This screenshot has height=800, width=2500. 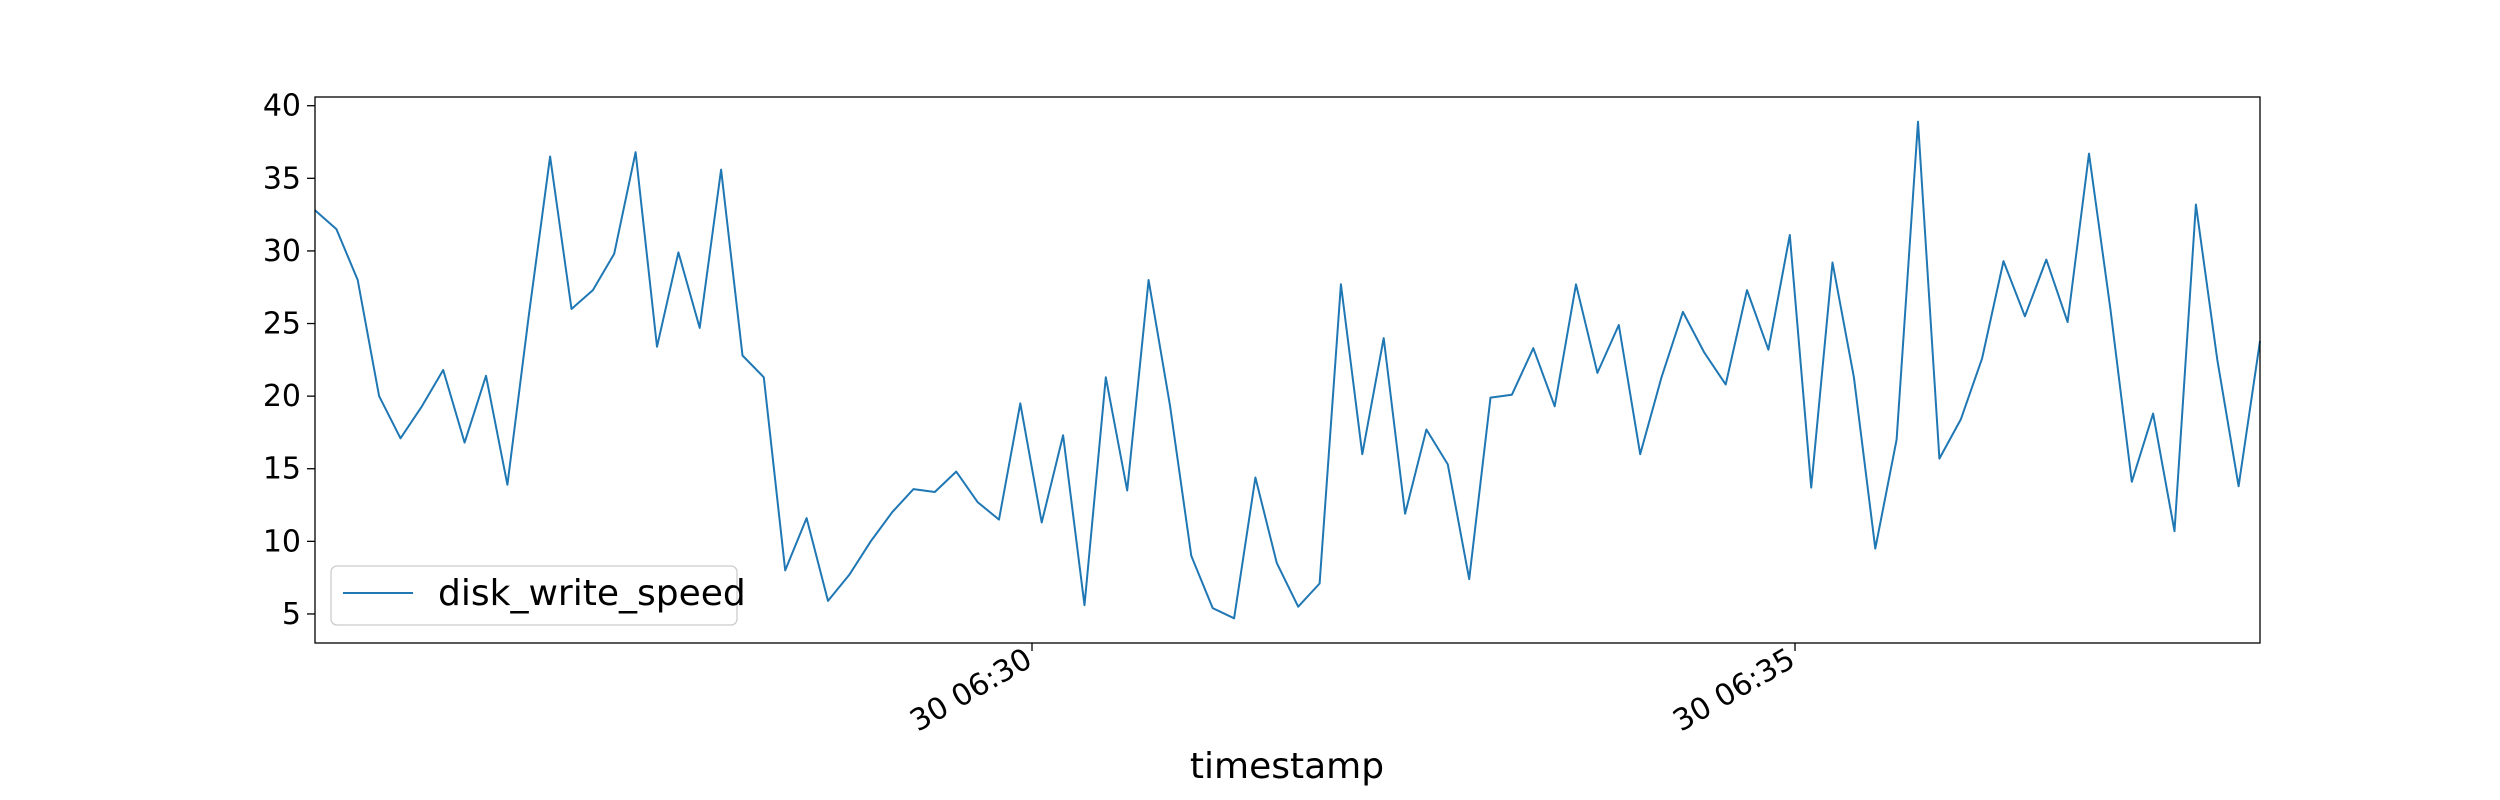 What do you see at coordinates (1287, 766) in the screenshot?
I see `x-axis-title: timestamp` at bounding box center [1287, 766].